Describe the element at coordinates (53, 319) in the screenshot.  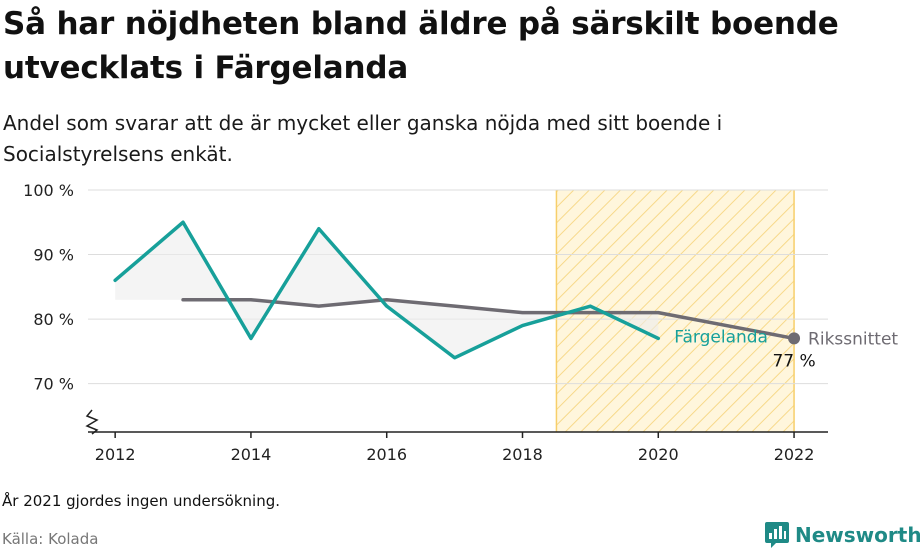
I see `y-tick-label: 80 %` at that location.